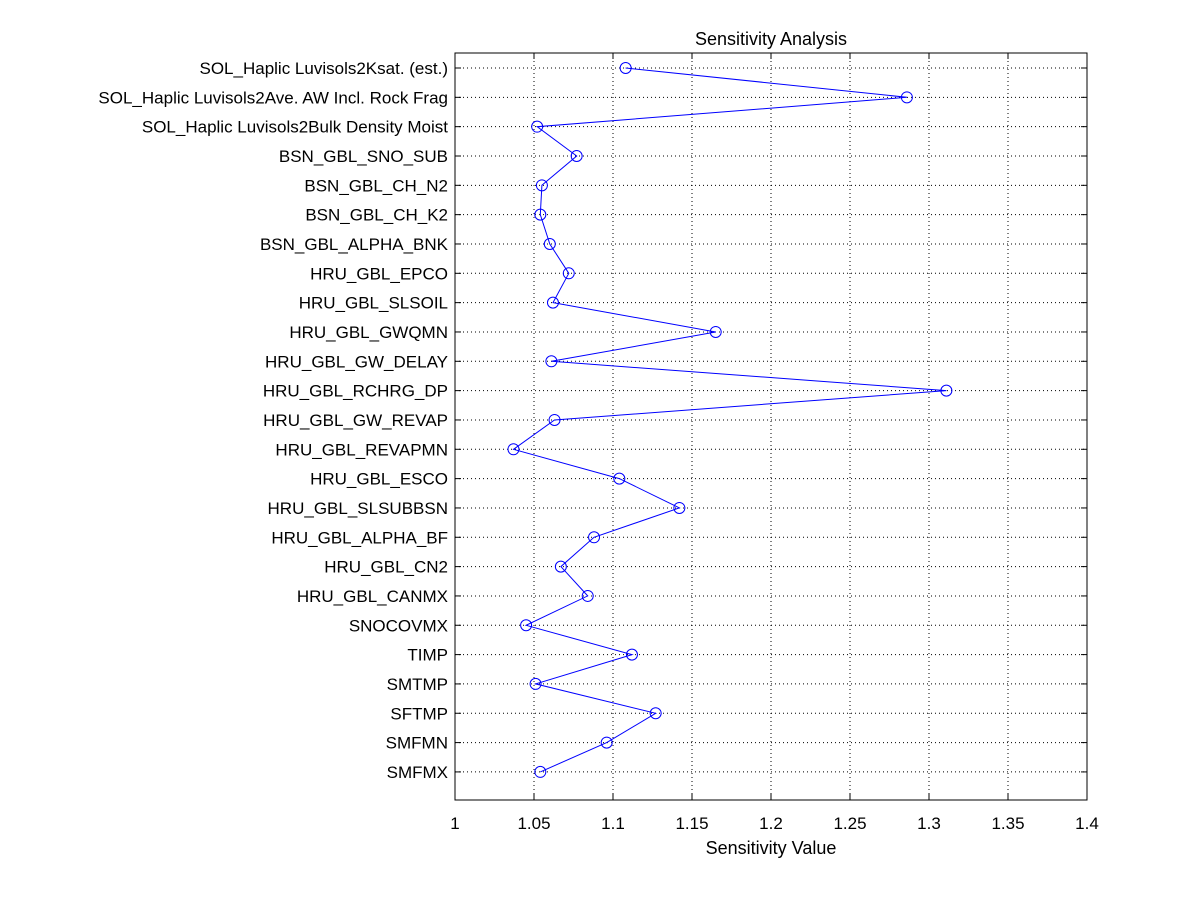 This screenshot has width=1201, height=900. I want to click on y-tick-label: BSN_GBL_CH_N2, so click(376, 185).